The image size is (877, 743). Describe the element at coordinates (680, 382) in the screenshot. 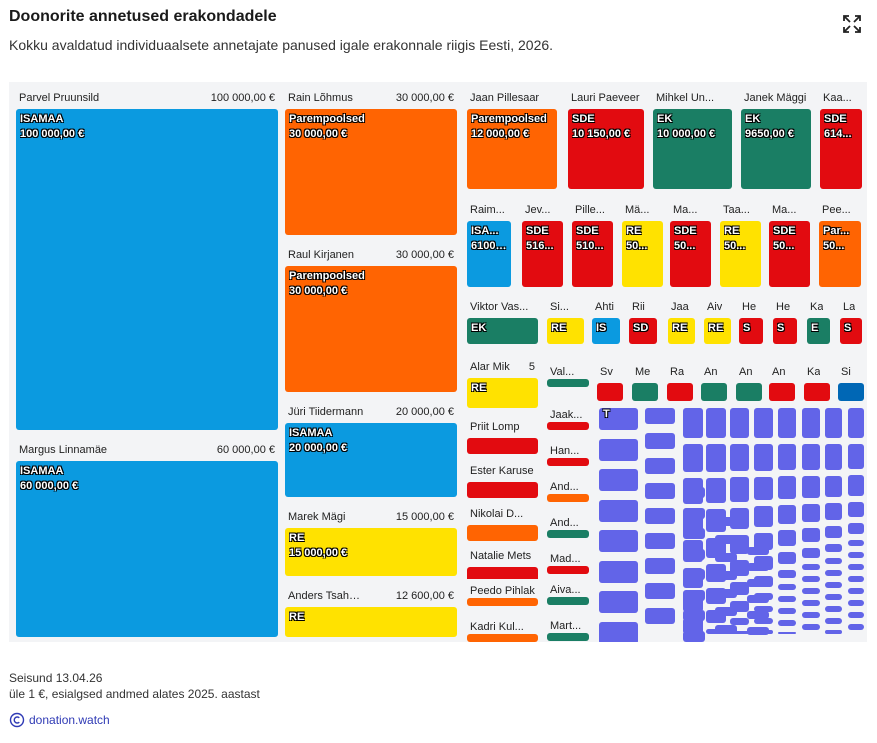

I see `donor-cell: Ra` at that location.